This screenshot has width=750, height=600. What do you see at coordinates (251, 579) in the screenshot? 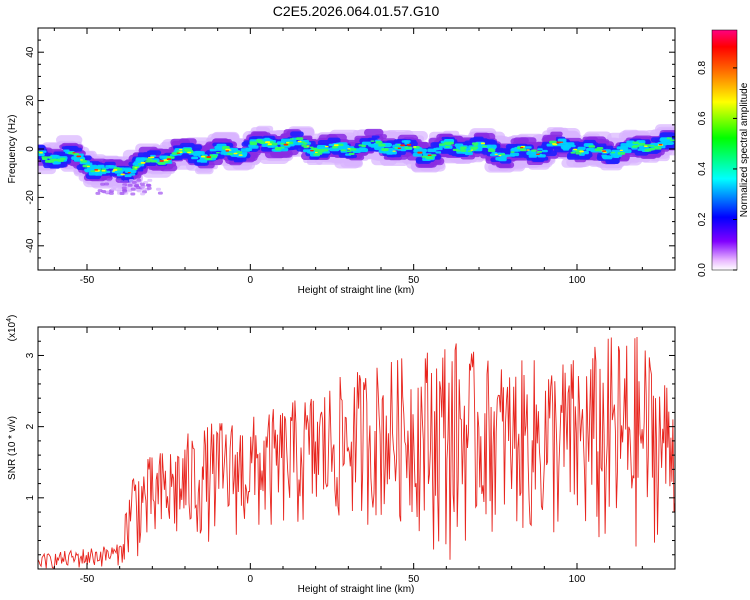
I see `x-tick-label: 0` at bounding box center [251, 579].